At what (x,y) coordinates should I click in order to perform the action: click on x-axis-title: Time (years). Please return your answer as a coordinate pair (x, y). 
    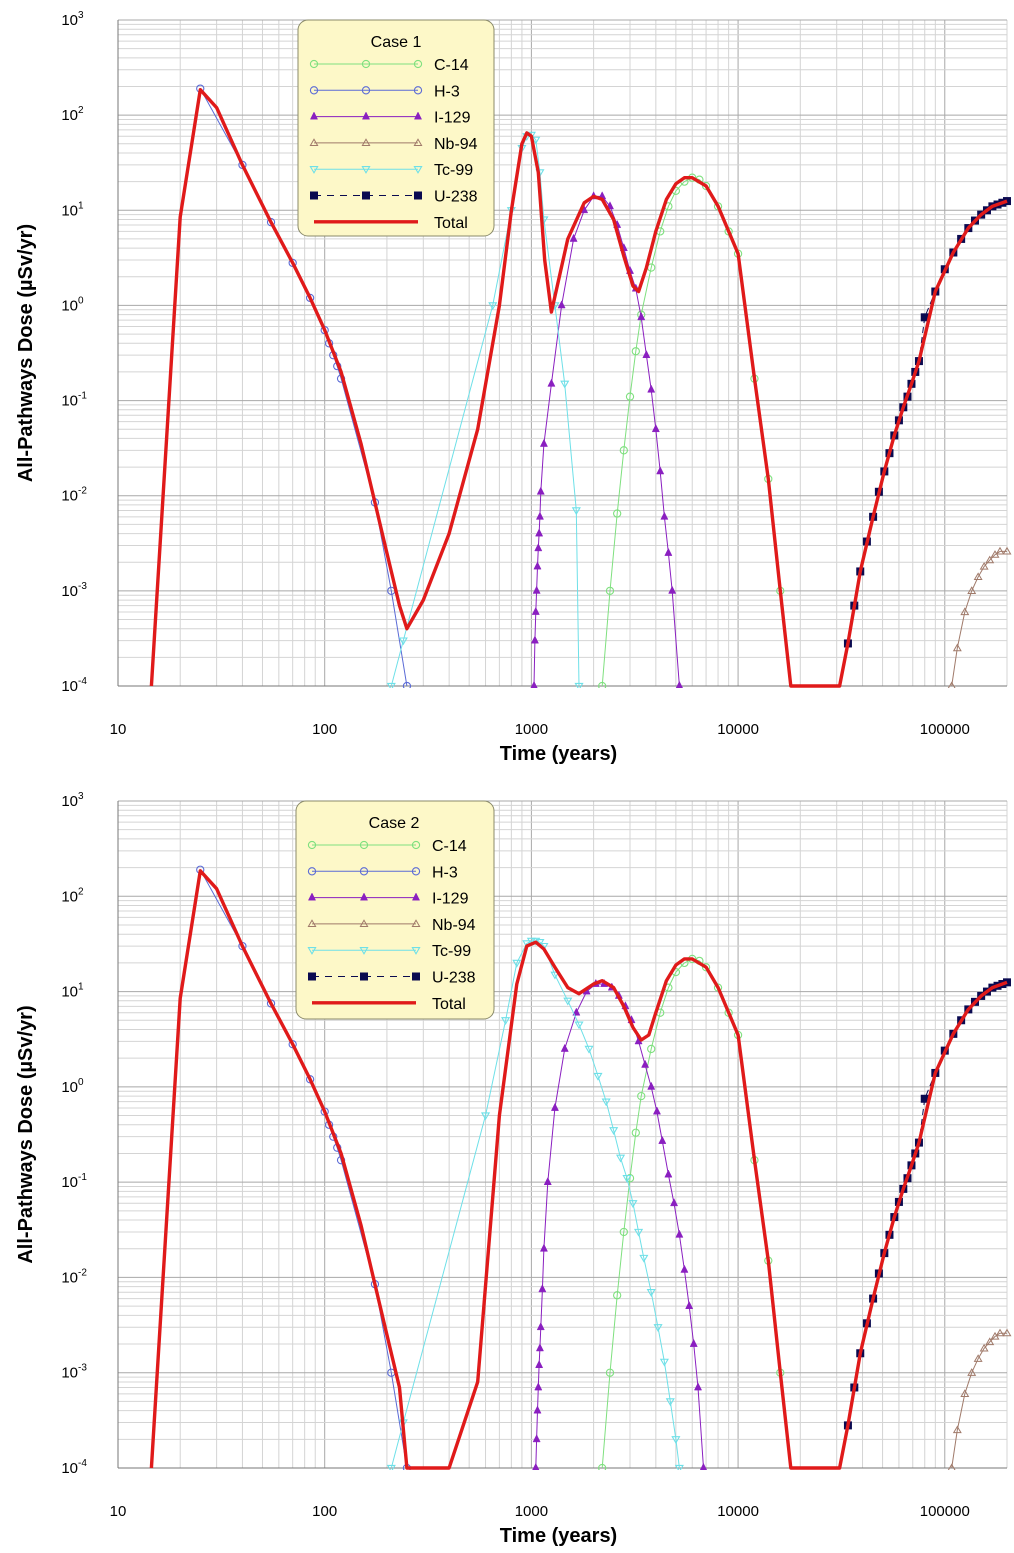
    Looking at the image, I should click on (558, 1536).